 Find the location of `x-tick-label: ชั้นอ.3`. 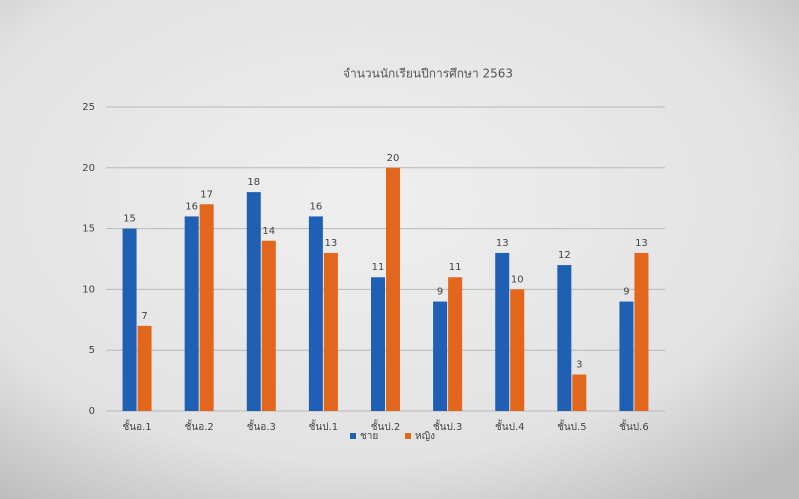

x-tick-label: ชั้นอ.3 is located at coordinates (261, 426).